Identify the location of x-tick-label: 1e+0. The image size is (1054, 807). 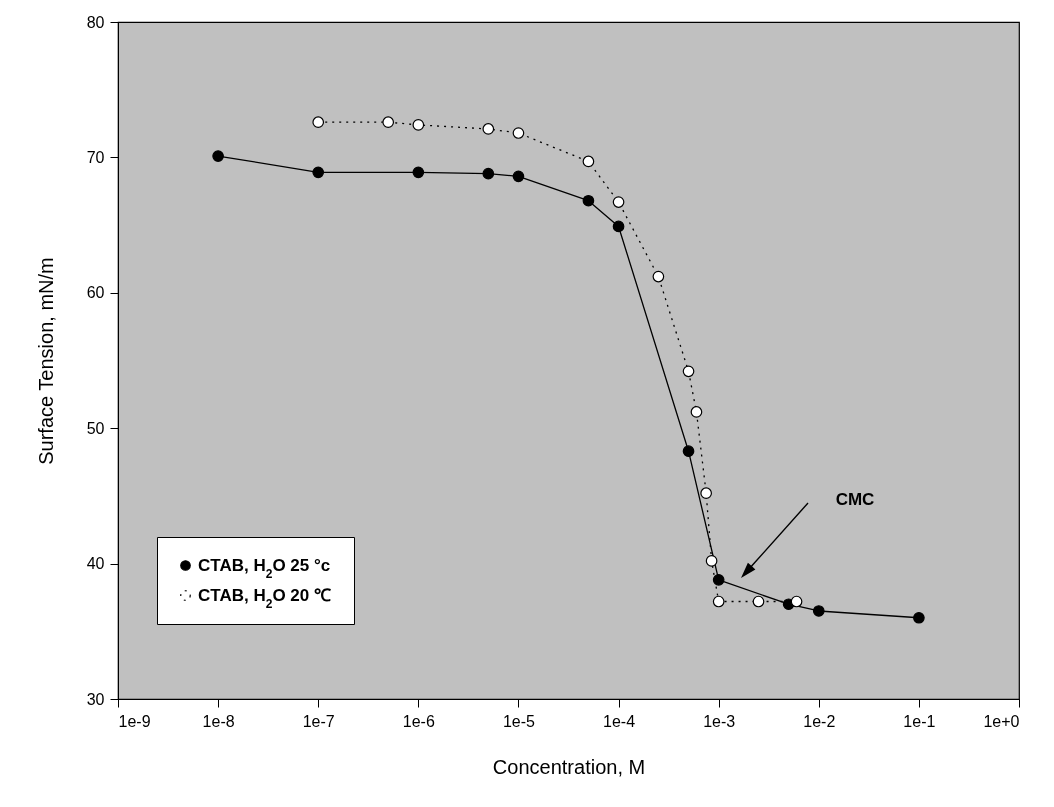
(1001, 721).